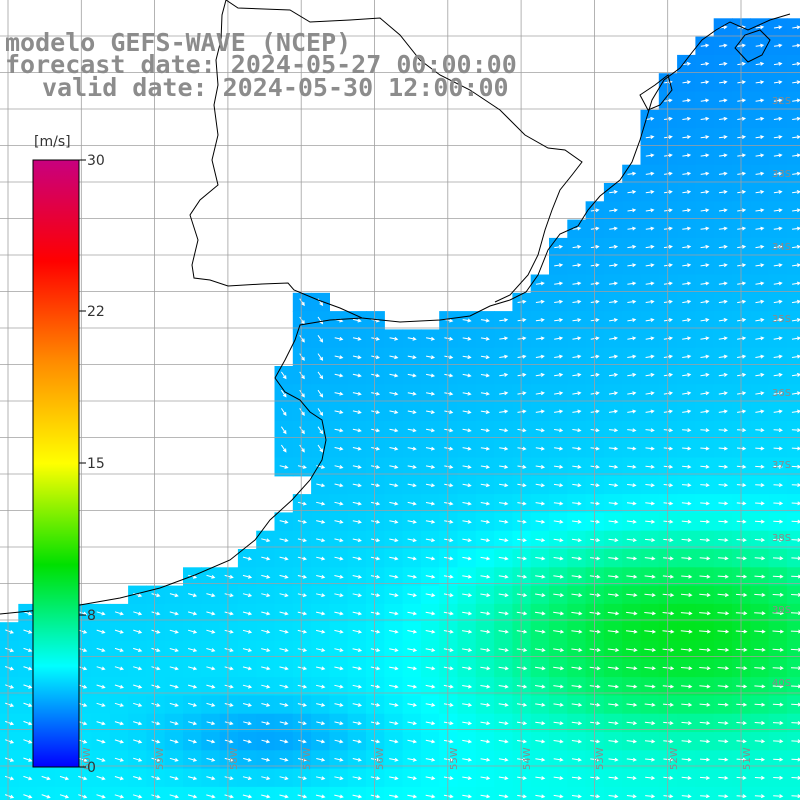 Image resolution: width=800 pixels, height=800 pixels. What do you see at coordinates (234, 758) in the screenshot?
I see `longitude-label: 58W` at bounding box center [234, 758].